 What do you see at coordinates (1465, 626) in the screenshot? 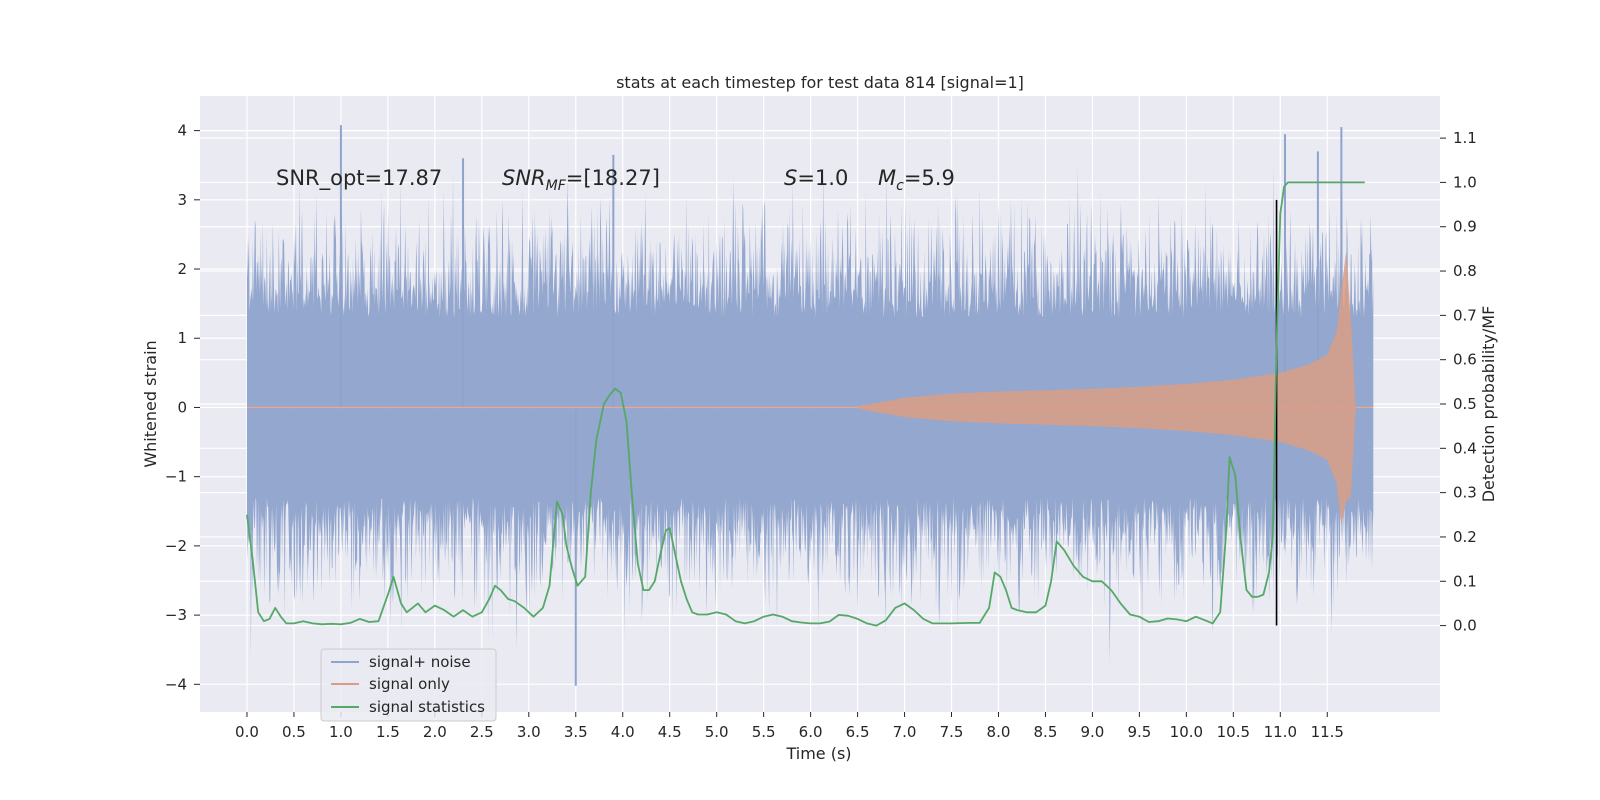
I see `y2-tick-label: 0.0` at bounding box center [1465, 626].